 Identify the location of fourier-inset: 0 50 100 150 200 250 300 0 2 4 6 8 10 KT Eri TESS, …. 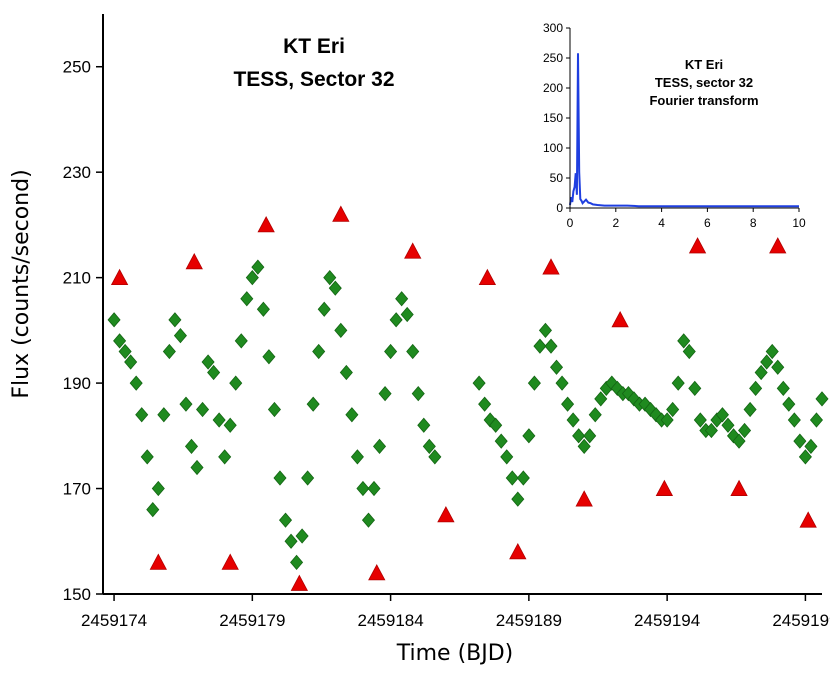
(674, 125).